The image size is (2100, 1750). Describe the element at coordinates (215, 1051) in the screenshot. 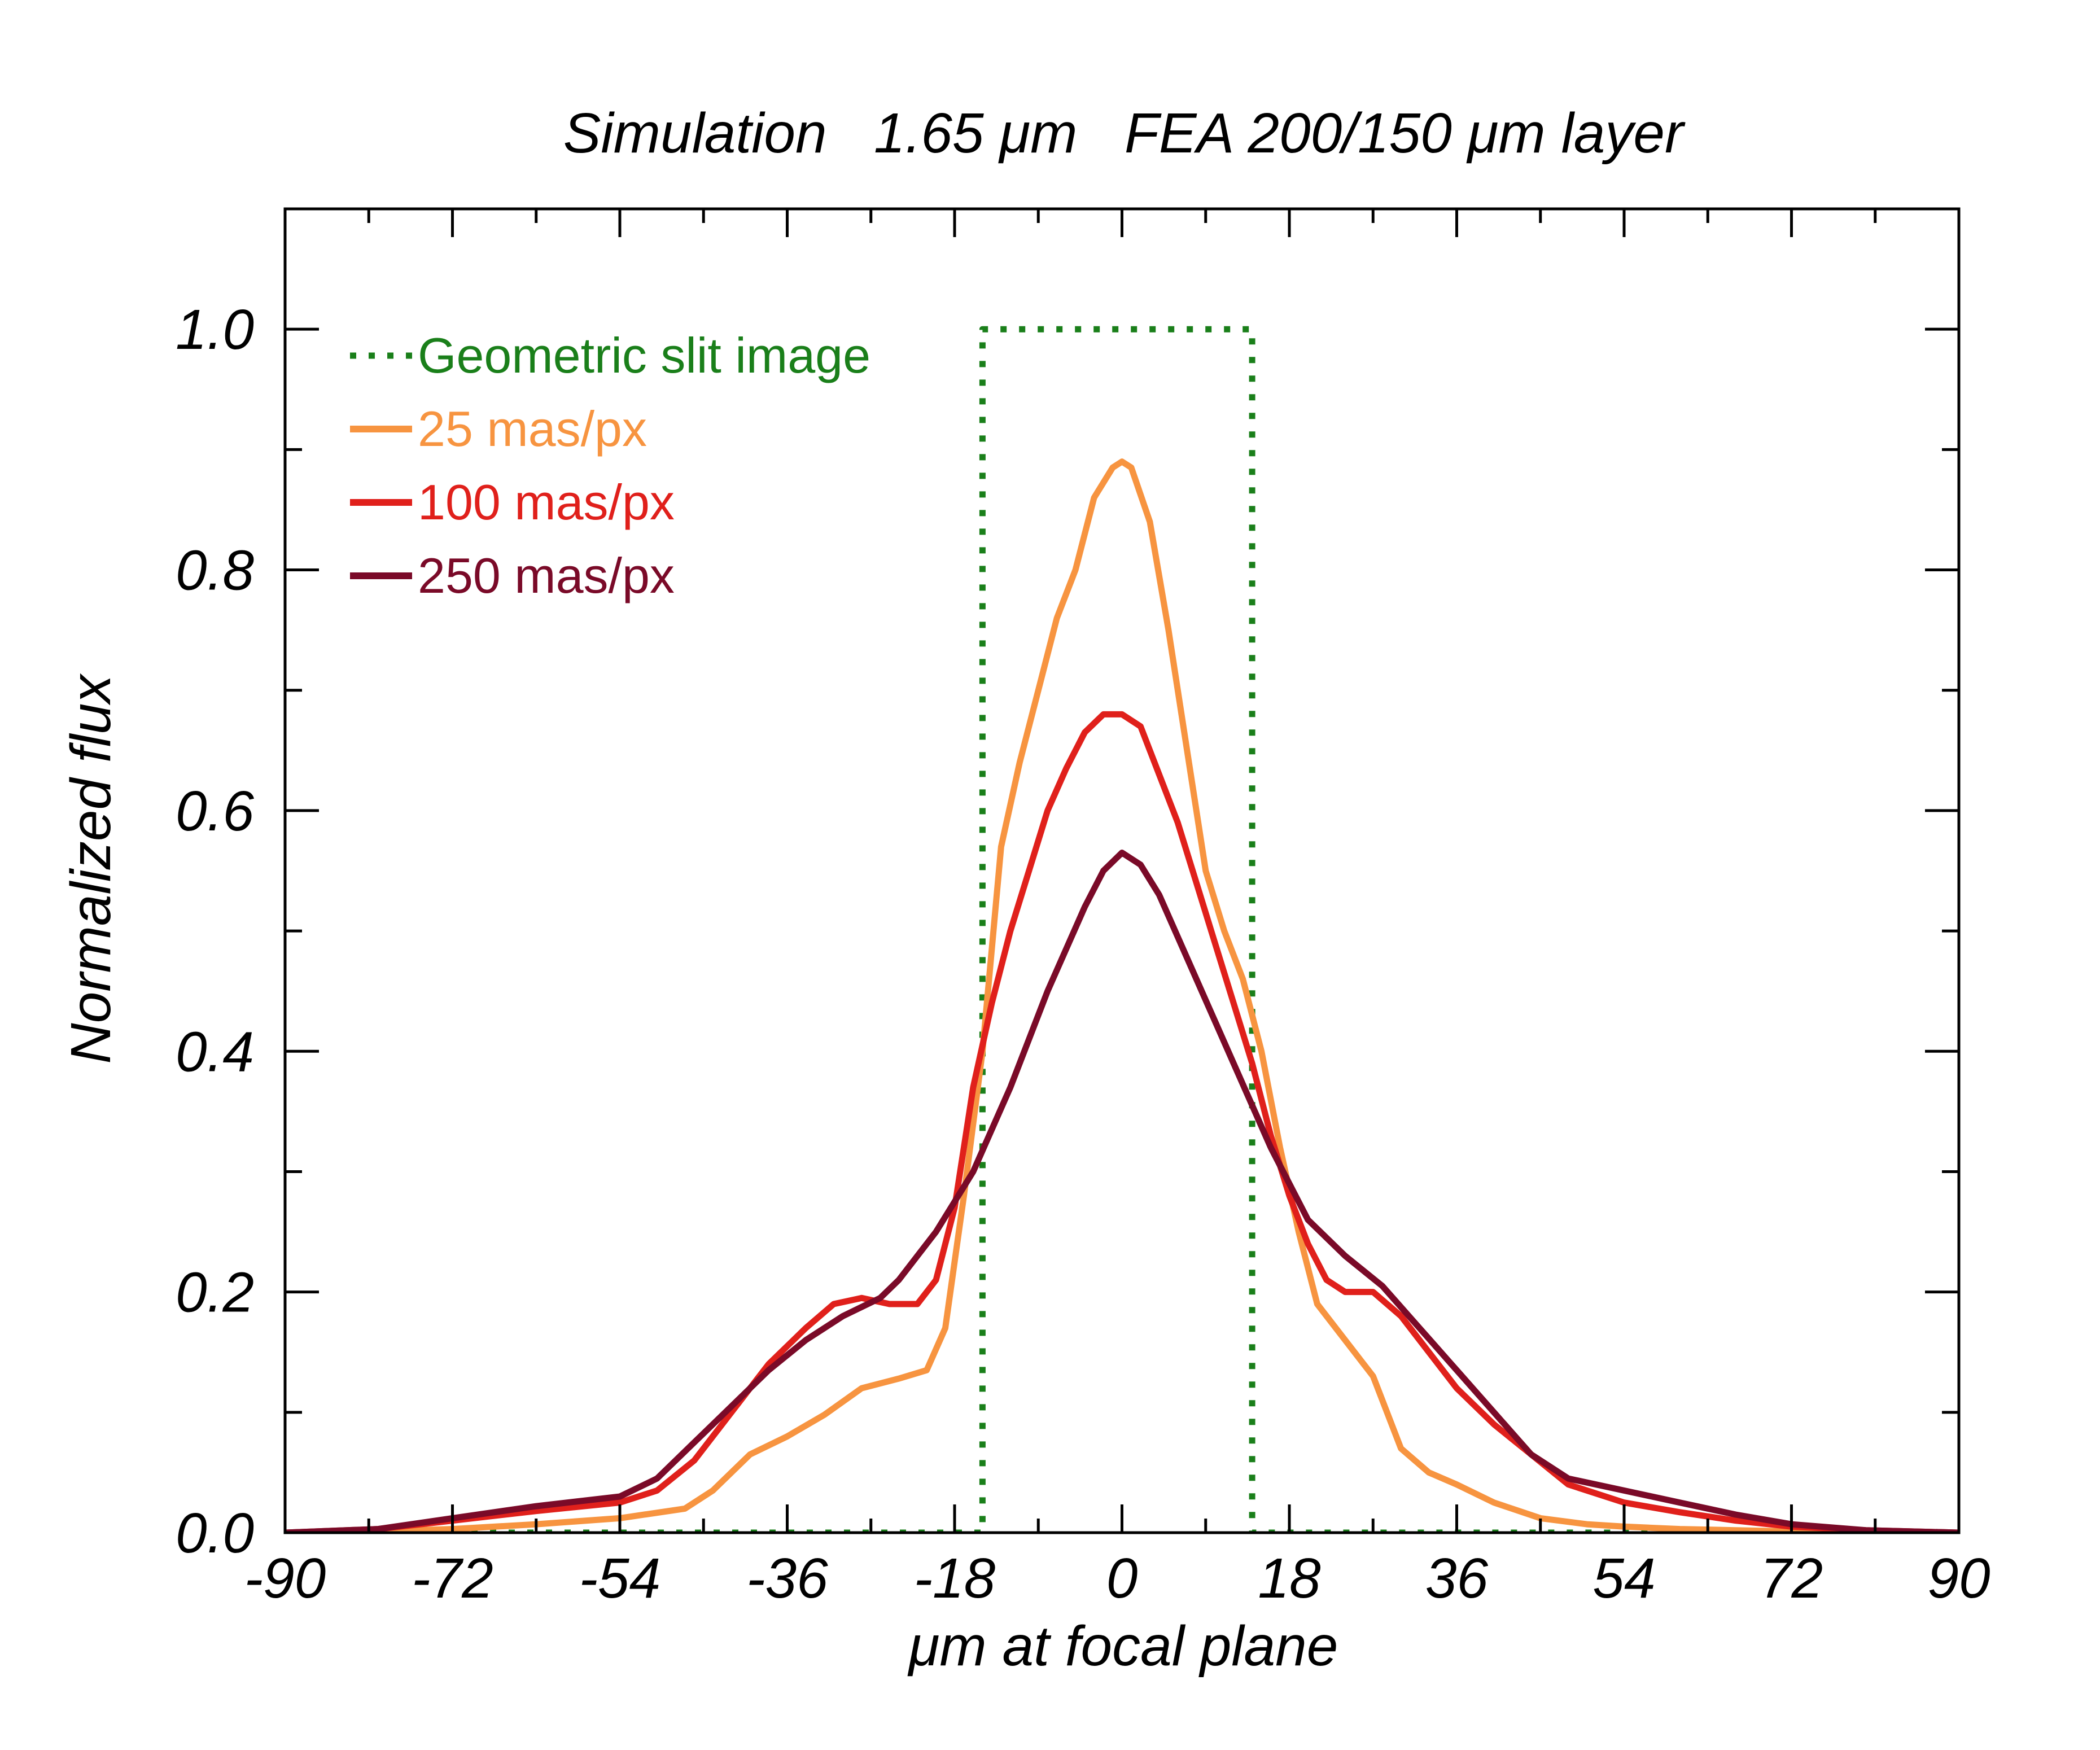

I see `y-tick-label: 0.4` at that location.